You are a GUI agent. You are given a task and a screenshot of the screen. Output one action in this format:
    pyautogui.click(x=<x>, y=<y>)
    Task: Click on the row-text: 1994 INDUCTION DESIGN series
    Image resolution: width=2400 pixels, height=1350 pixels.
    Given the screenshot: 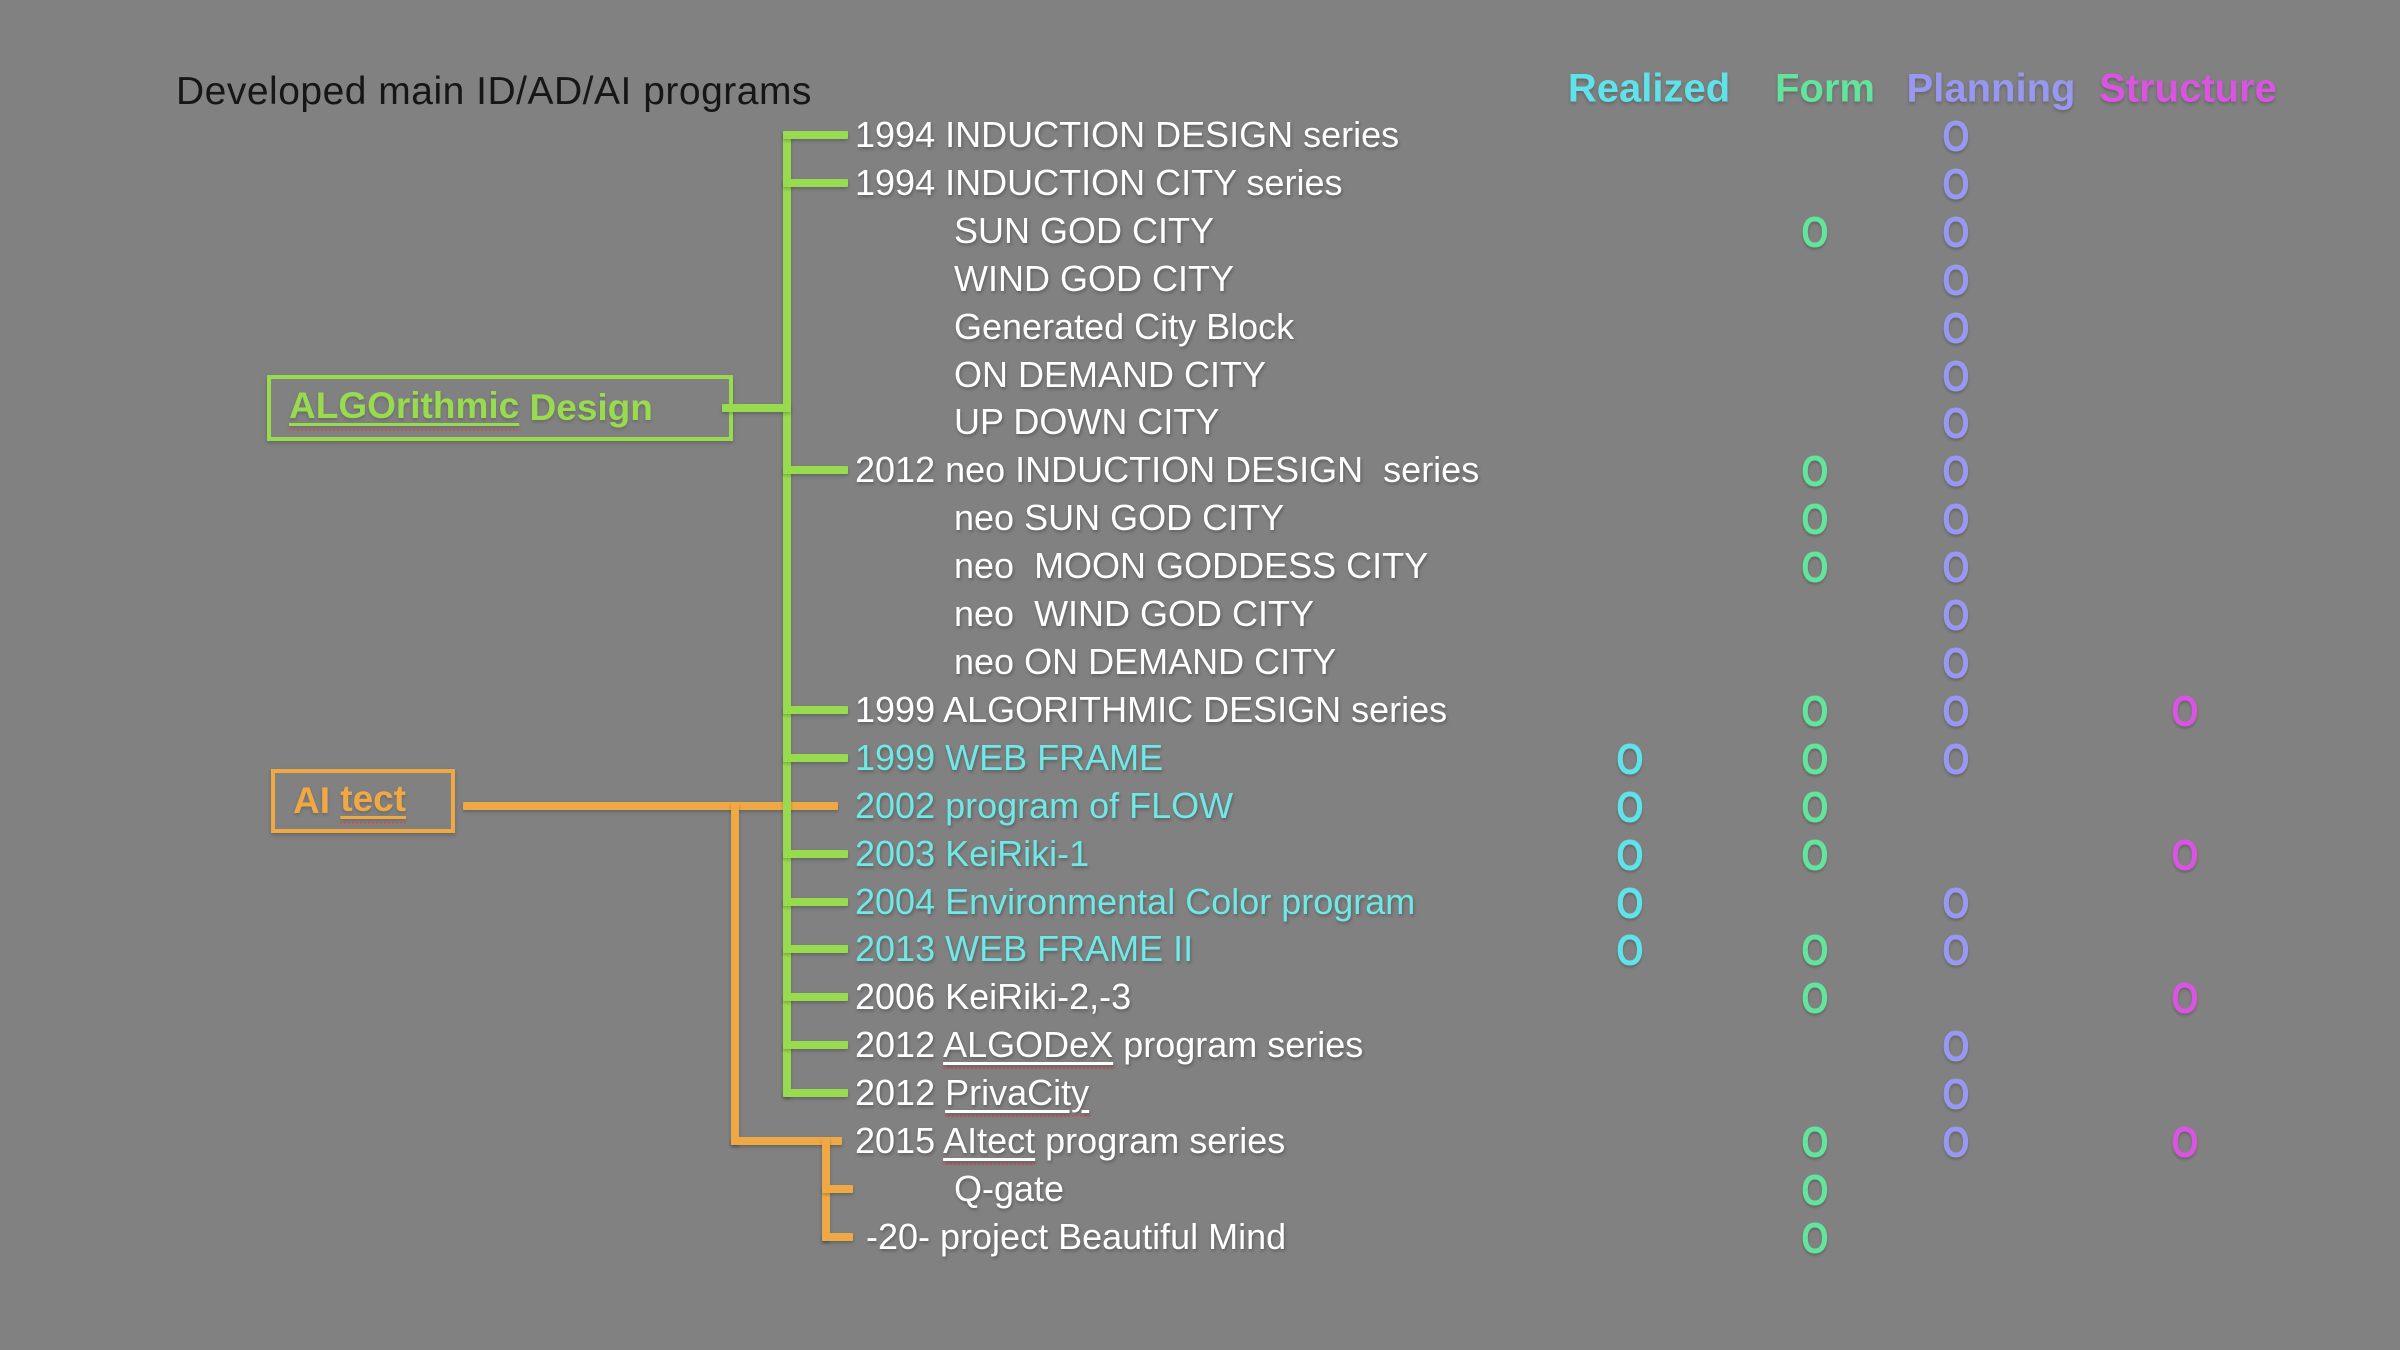 What is the action you would take?
    pyautogui.click(x=1127, y=134)
    